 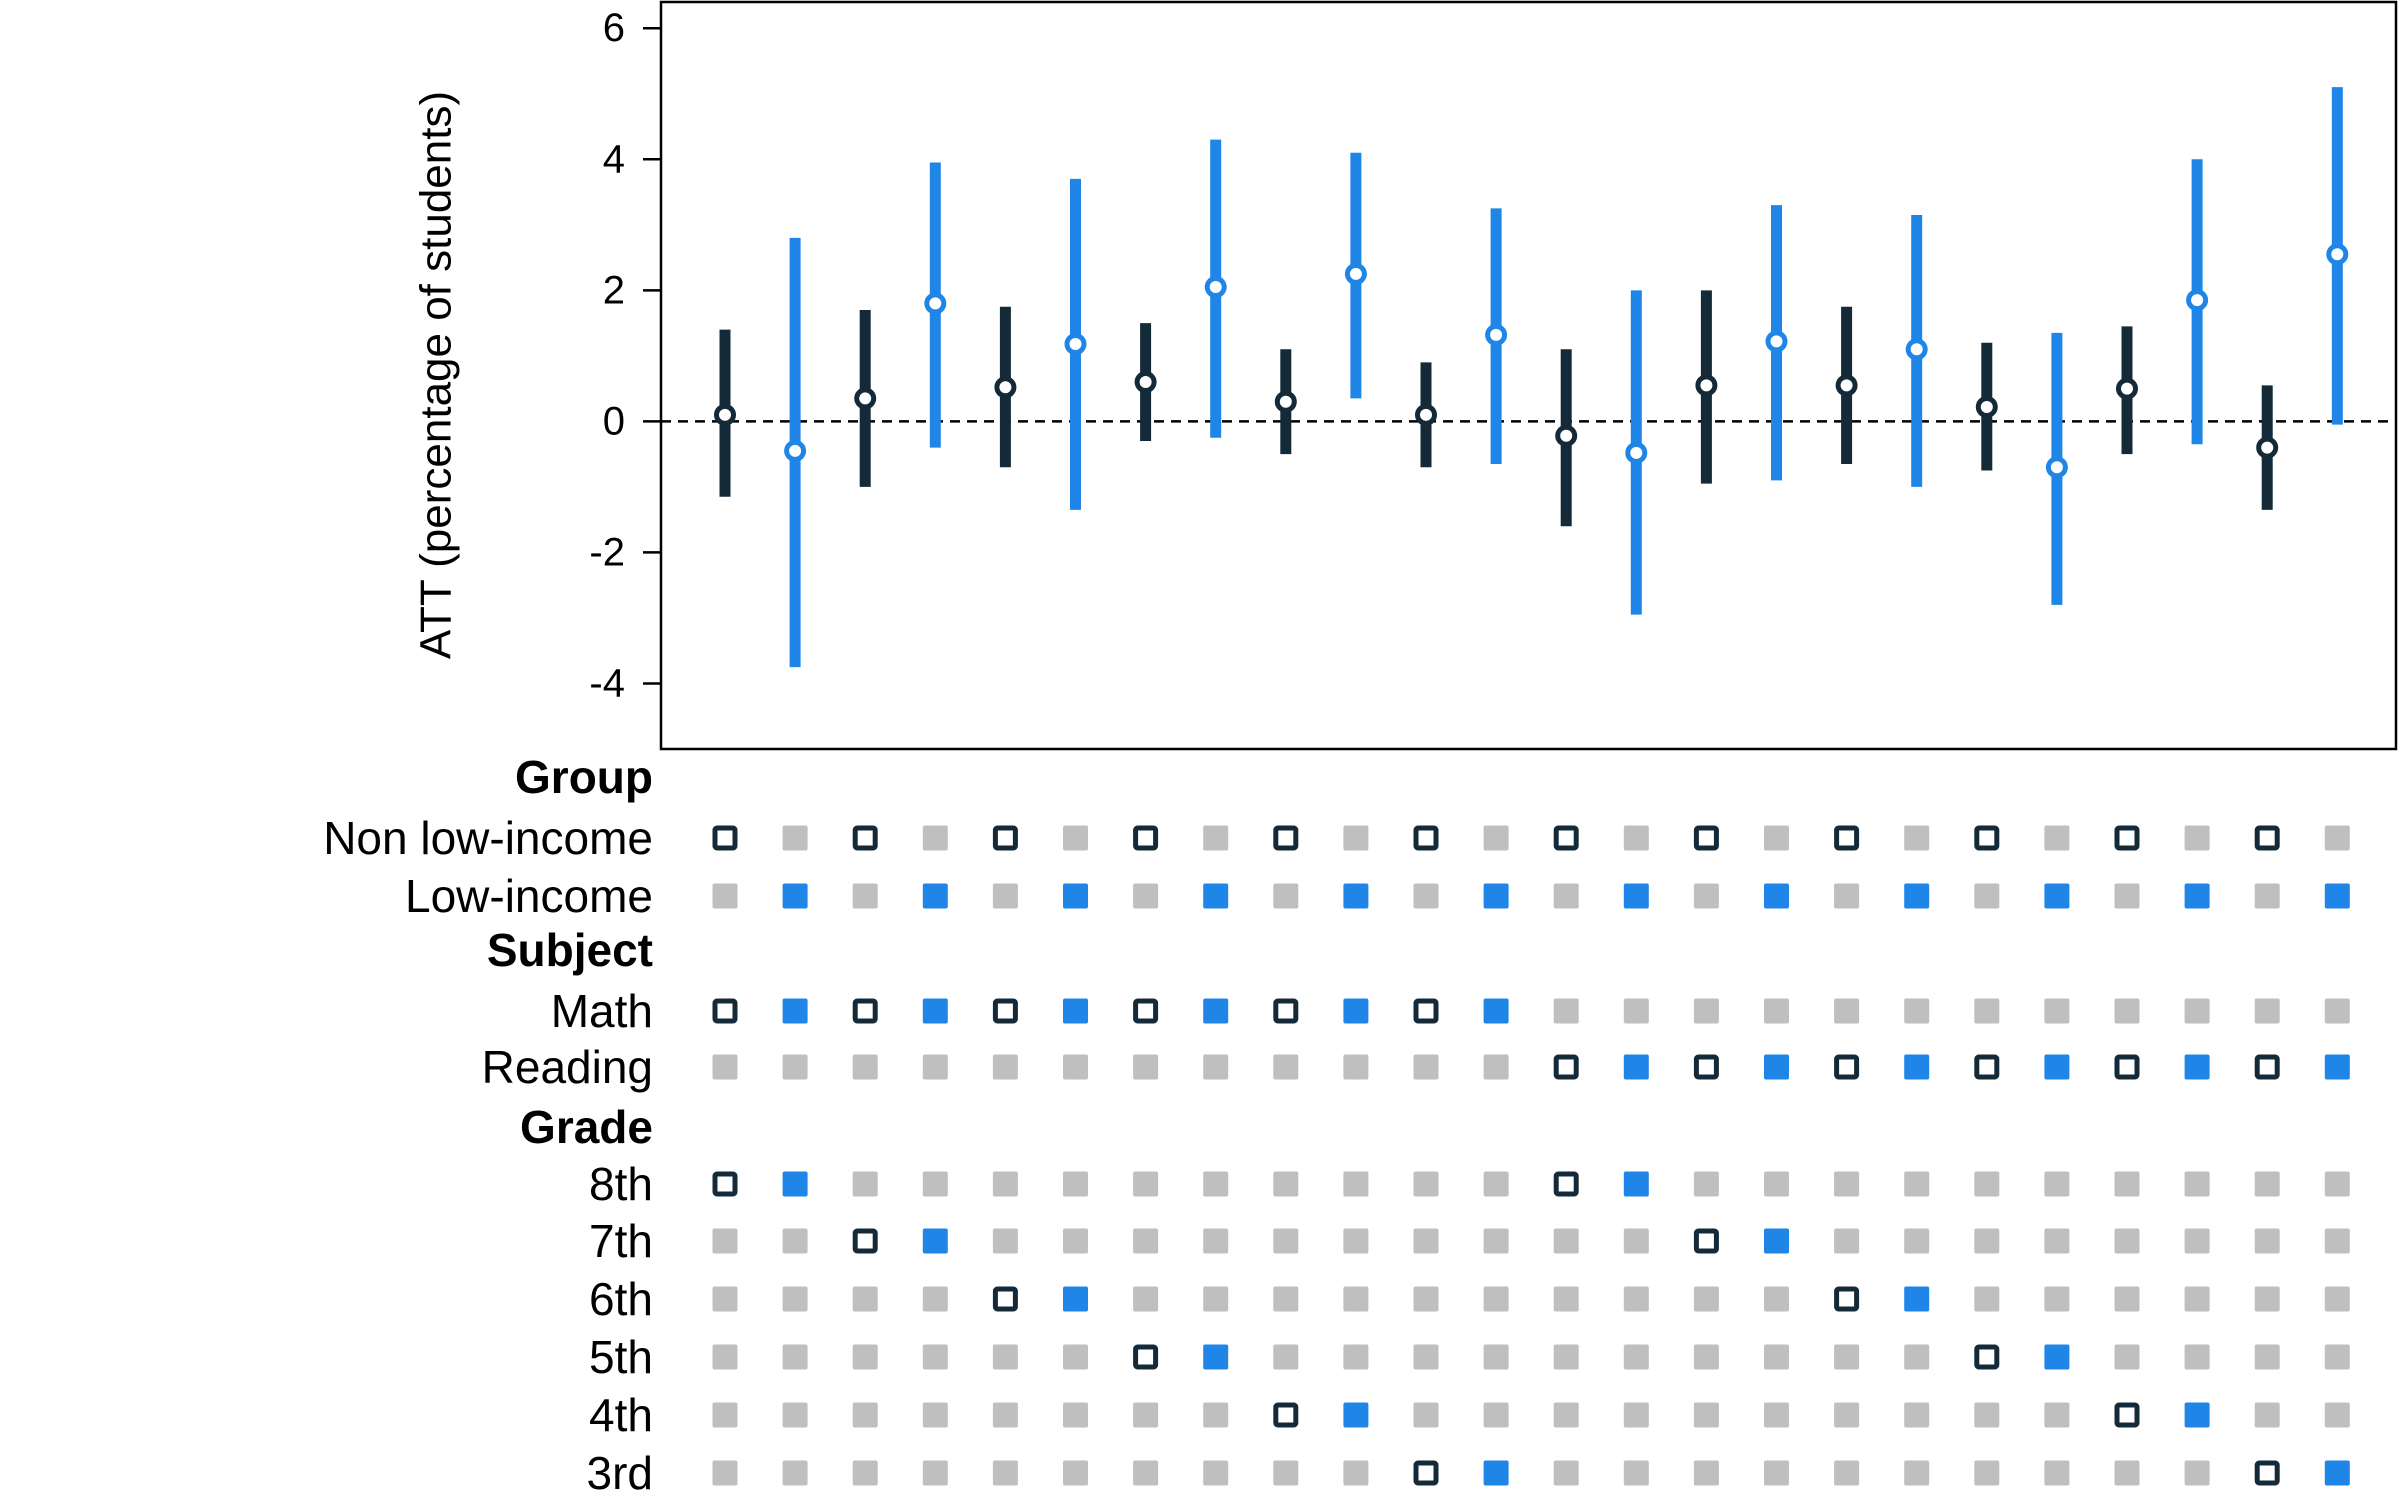 I want to click on y-tick-label: 6, so click(x=614, y=28).